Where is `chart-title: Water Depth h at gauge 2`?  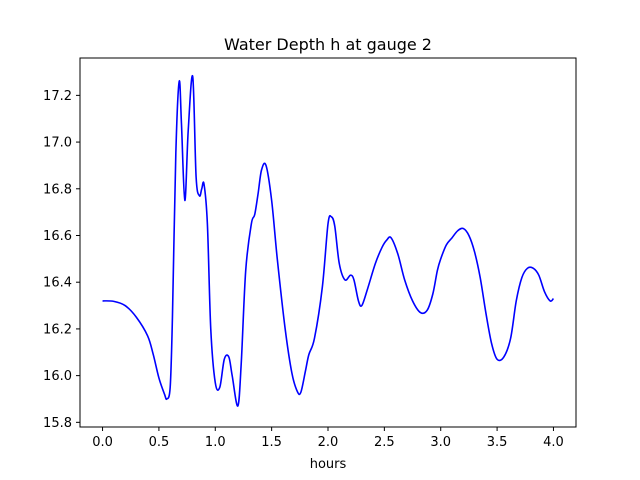 chart-title: Water Depth h at gauge 2 is located at coordinates (328, 44).